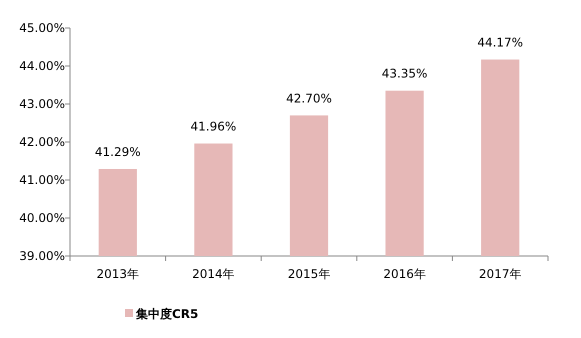 The image size is (581, 338). Describe the element at coordinates (42, 218) in the screenshot. I see `y-tick-label: 40.00%` at that location.